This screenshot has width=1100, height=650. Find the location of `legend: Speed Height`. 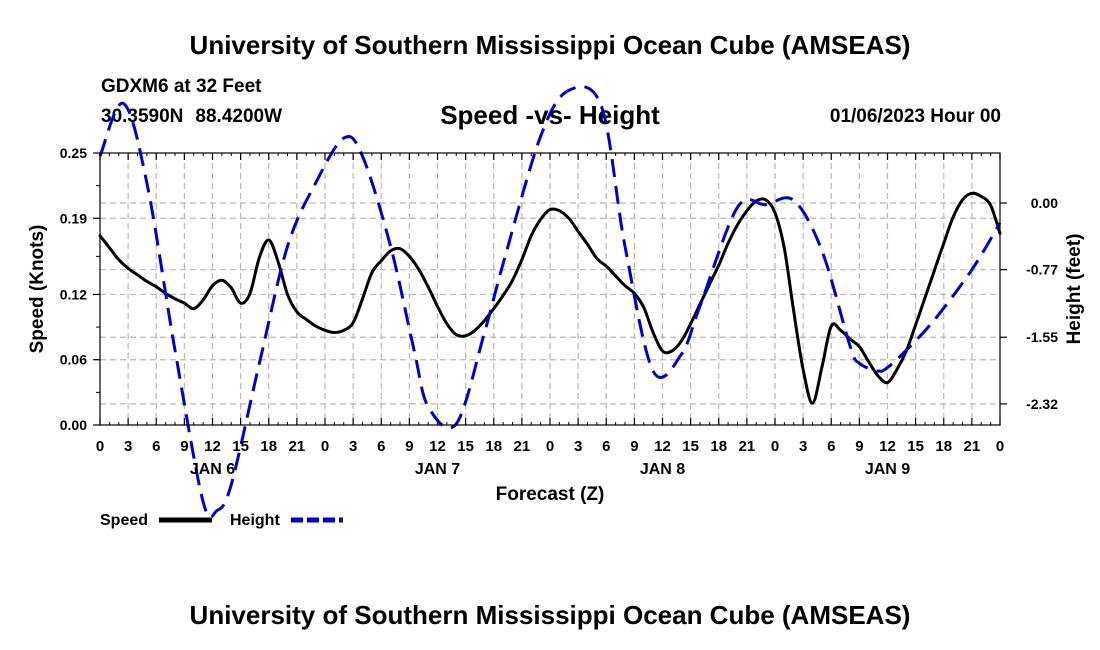

legend: Speed Height is located at coordinates (221, 520).